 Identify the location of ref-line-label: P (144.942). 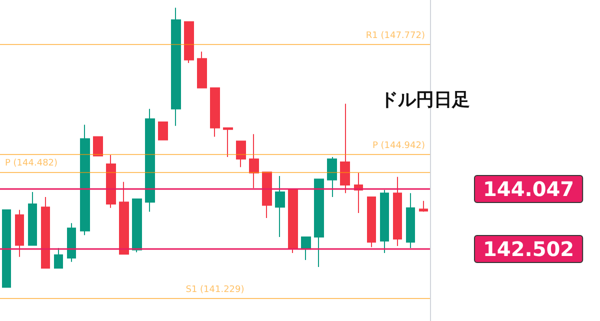
(398, 145).